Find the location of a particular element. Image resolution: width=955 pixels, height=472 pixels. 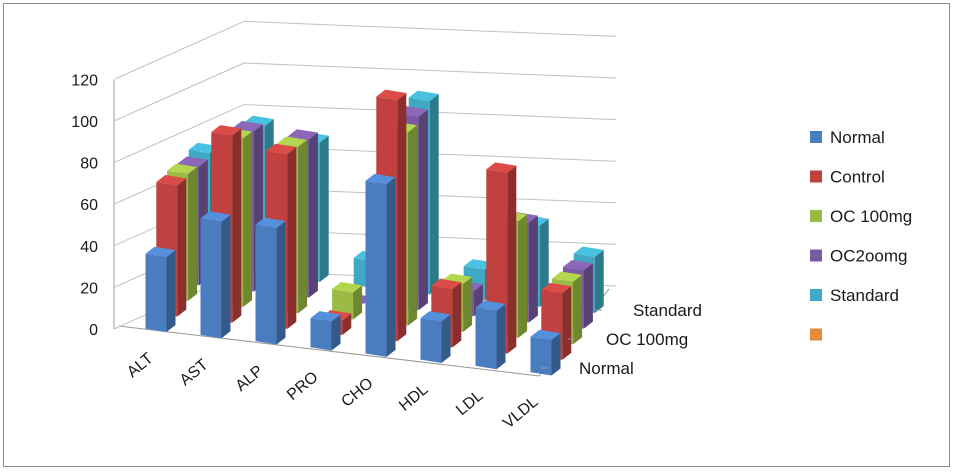

y-tick-label: 40 is located at coordinates (89, 247).